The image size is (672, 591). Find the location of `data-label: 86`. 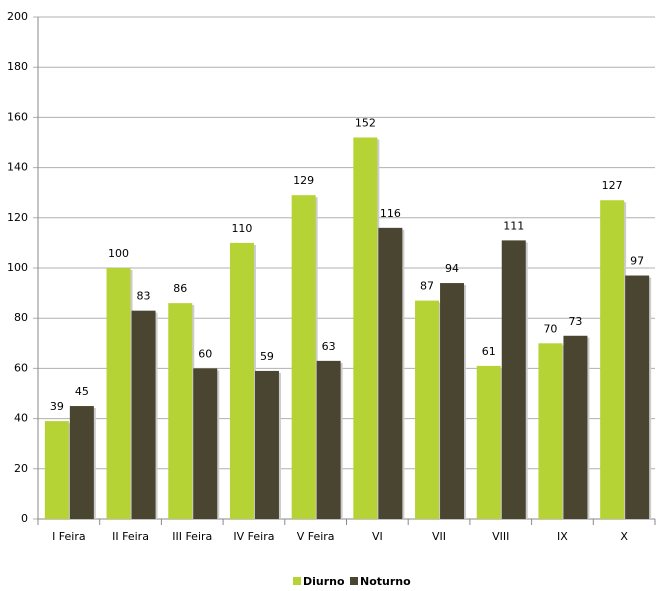

data-label: 86 is located at coordinates (180, 288).